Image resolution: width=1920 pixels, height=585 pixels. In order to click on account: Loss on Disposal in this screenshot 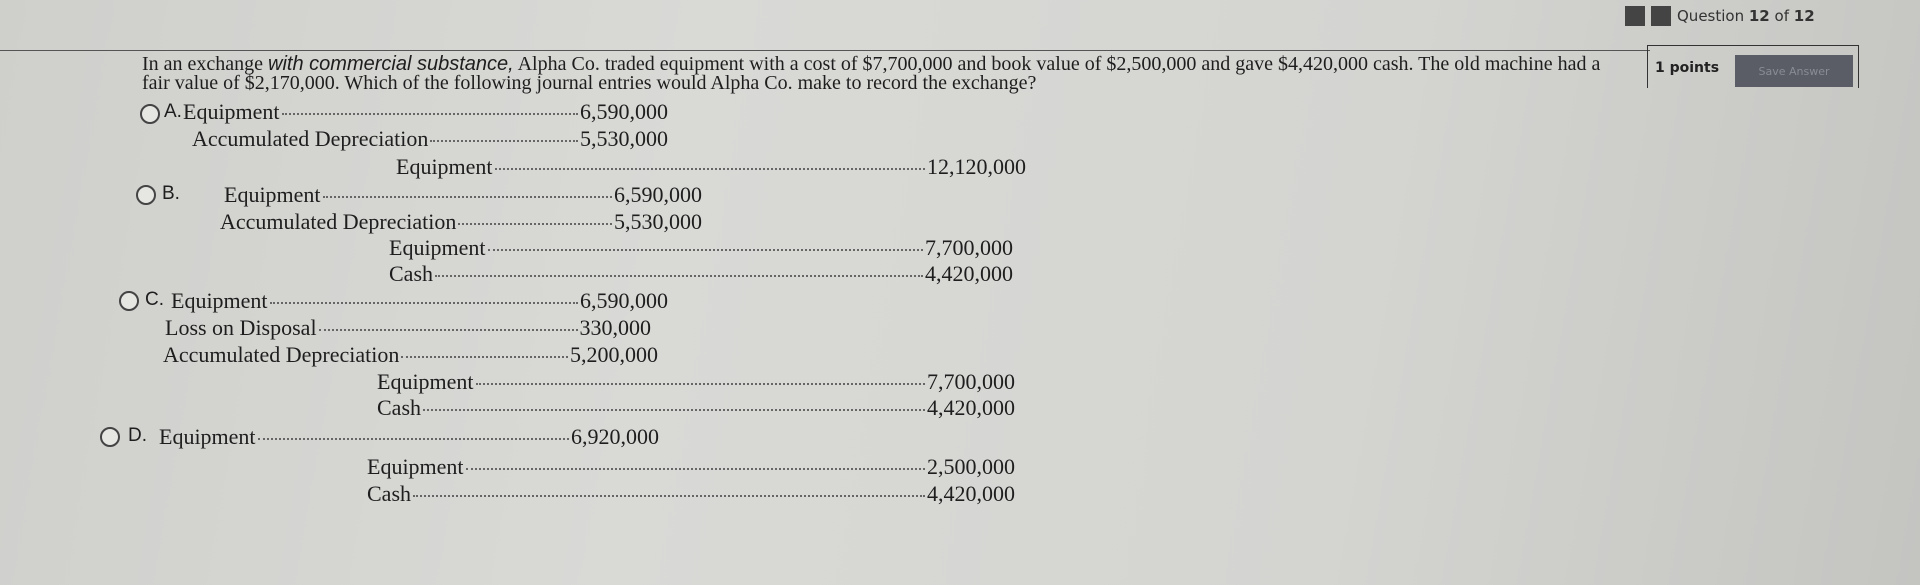, I will do `click(241, 327)`.